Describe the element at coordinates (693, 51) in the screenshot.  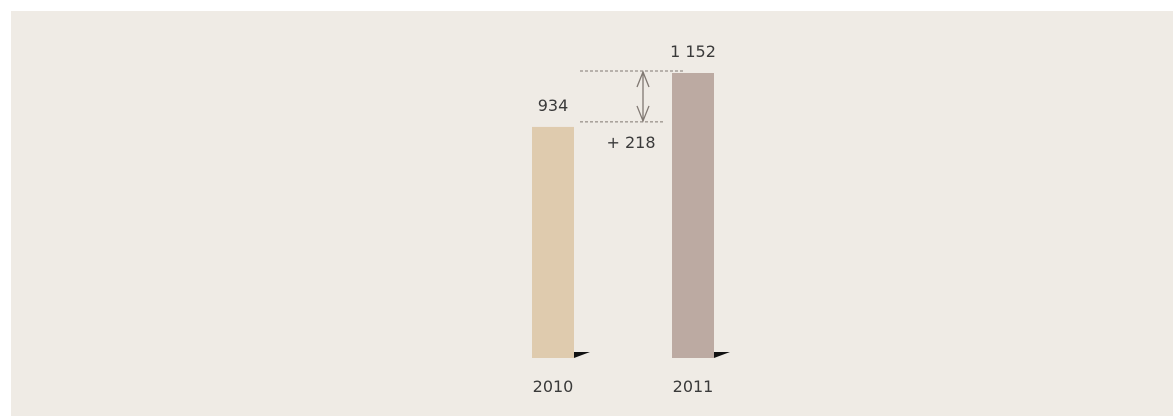
I see `value-label-2011: 1 152` at that location.